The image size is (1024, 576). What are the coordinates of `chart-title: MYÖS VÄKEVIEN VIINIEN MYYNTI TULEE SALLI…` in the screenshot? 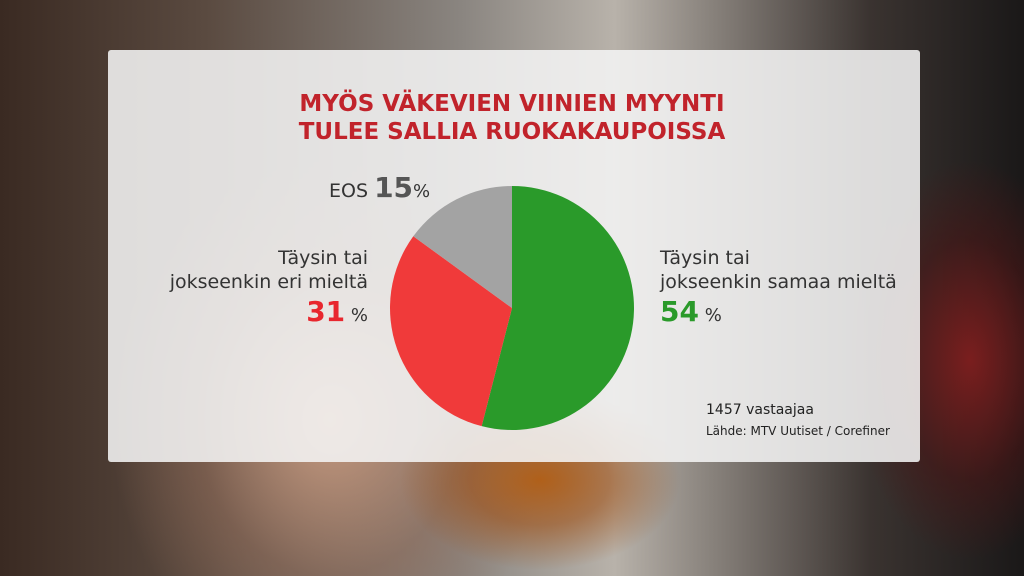 It's located at (512, 118).